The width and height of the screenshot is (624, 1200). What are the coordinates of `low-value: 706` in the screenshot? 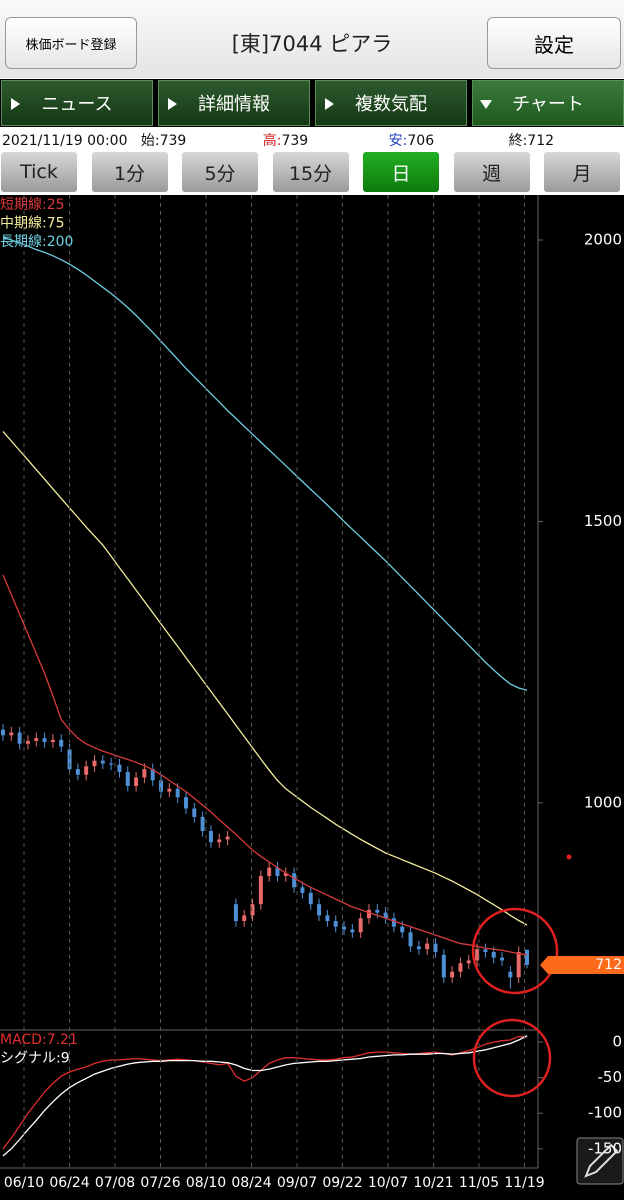 It's located at (421, 141).